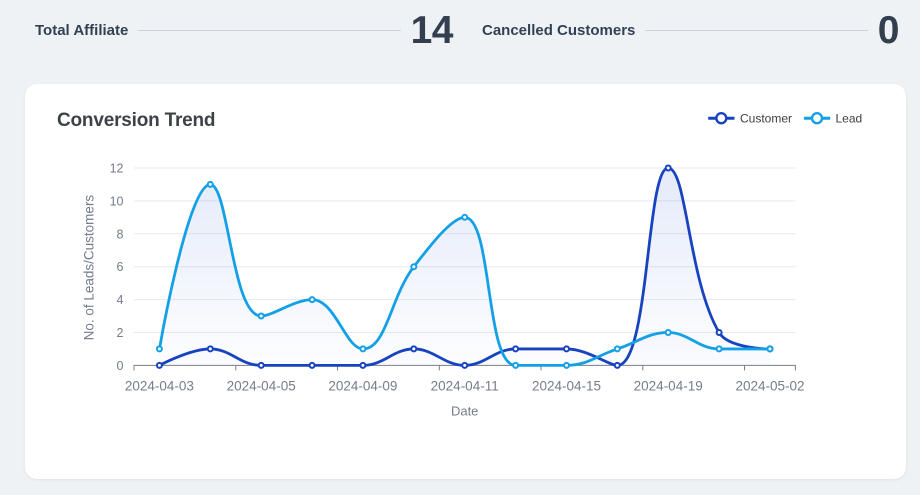 The height and width of the screenshot is (495, 920). What do you see at coordinates (120, 366) in the screenshot?
I see `svg-text: 0` at bounding box center [120, 366].